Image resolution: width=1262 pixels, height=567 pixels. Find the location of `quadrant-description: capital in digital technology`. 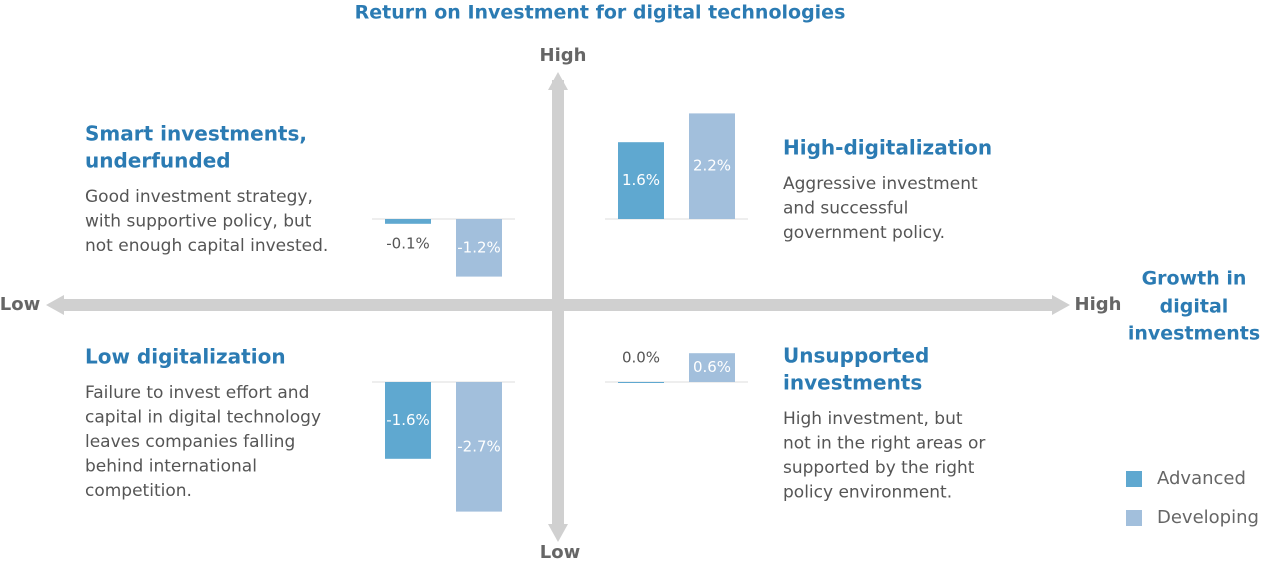

quadrant-description: capital in digital technology is located at coordinates (203, 418).